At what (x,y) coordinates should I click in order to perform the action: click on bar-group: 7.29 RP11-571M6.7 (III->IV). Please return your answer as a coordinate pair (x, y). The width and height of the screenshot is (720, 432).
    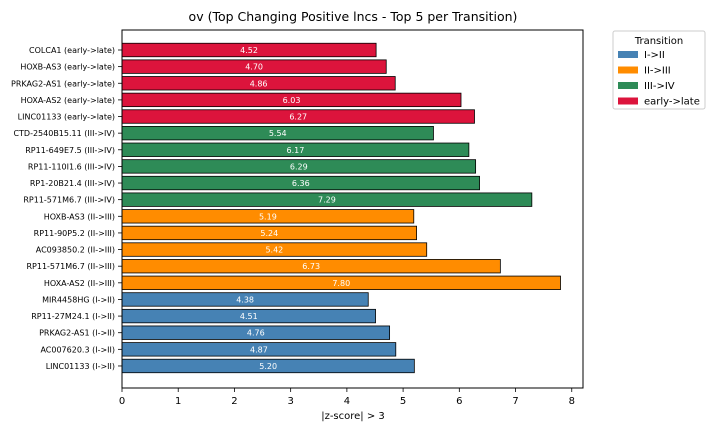
    Looking at the image, I should click on (278, 199).